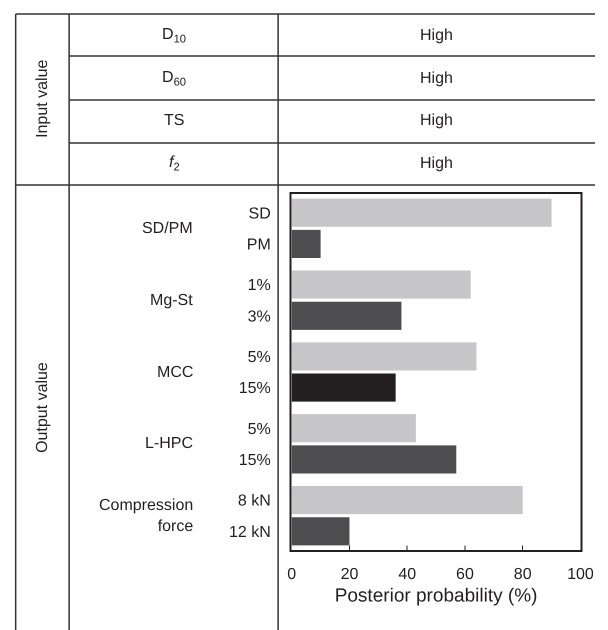 The image size is (608, 630). What do you see at coordinates (407, 574) in the screenshot?
I see `x-tick-label: 40` at bounding box center [407, 574].